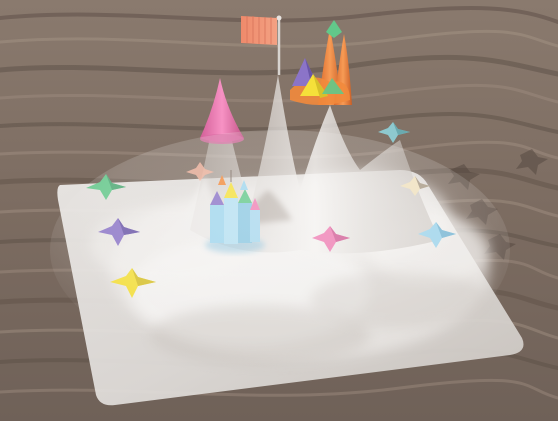  What do you see at coordinates (318, 78) in the screenshot?
I see `summit-pyramids` at bounding box center [318, 78].